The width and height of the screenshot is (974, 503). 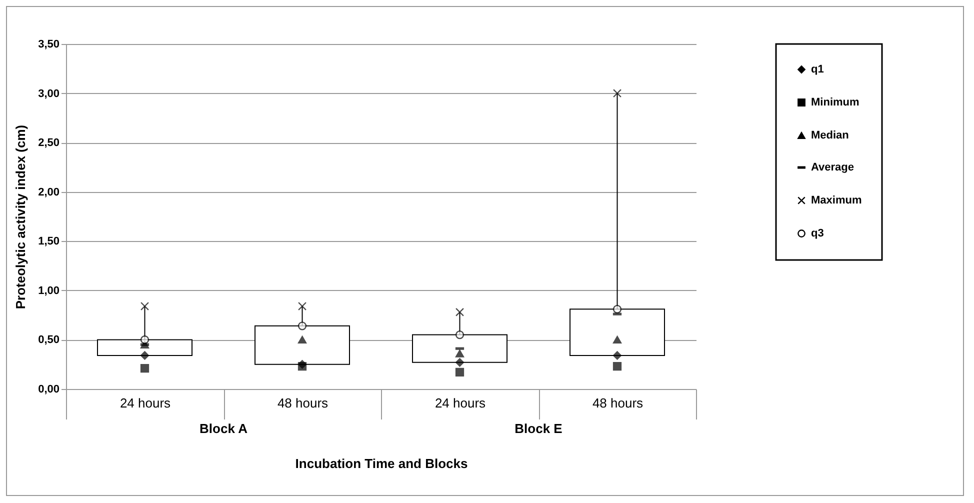 I want to click on legend-label: Average, so click(x=832, y=168).